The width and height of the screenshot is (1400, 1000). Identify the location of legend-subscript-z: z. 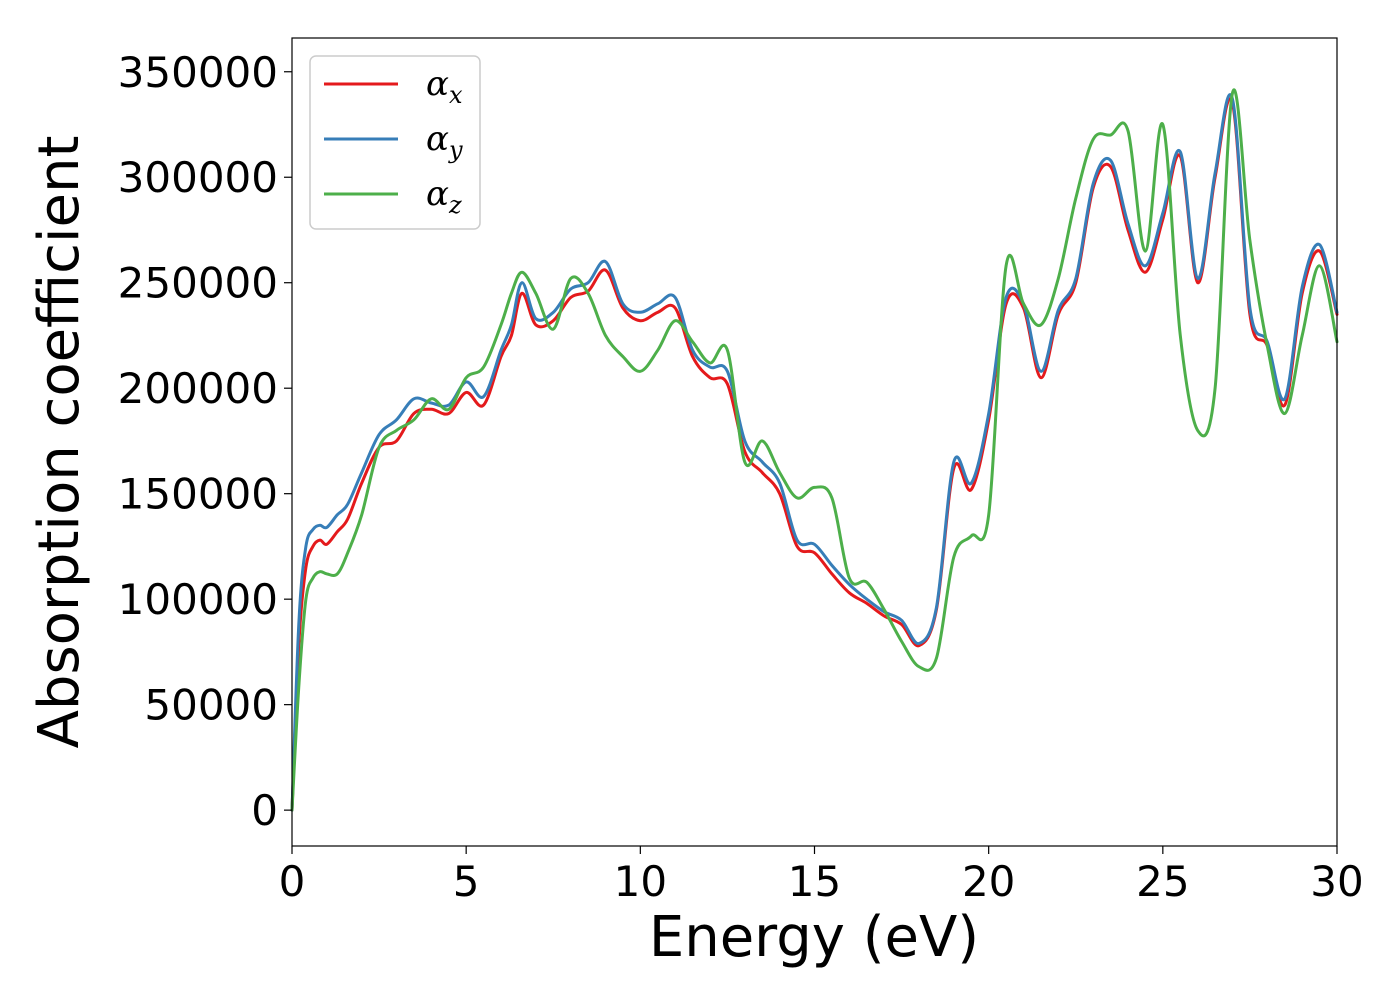
(455, 205).